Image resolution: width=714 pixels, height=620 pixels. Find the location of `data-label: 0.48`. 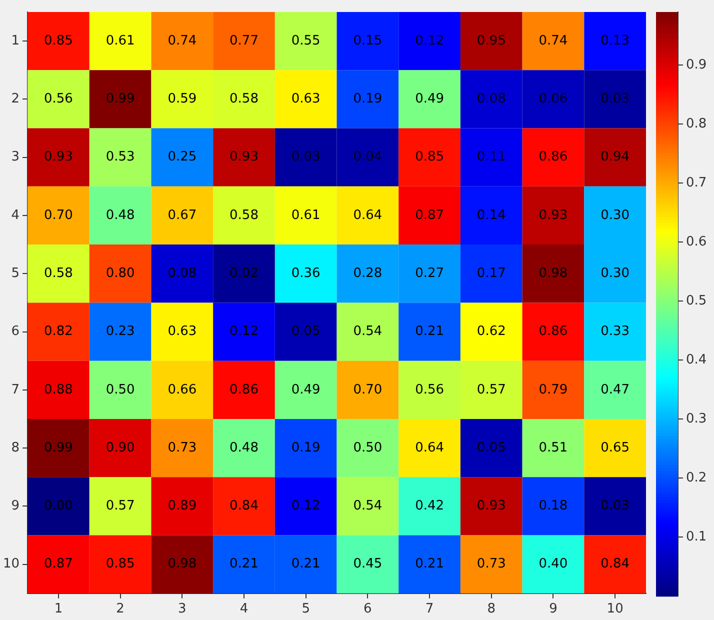

data-label: 0.48 is located at coordinates (244, 448).